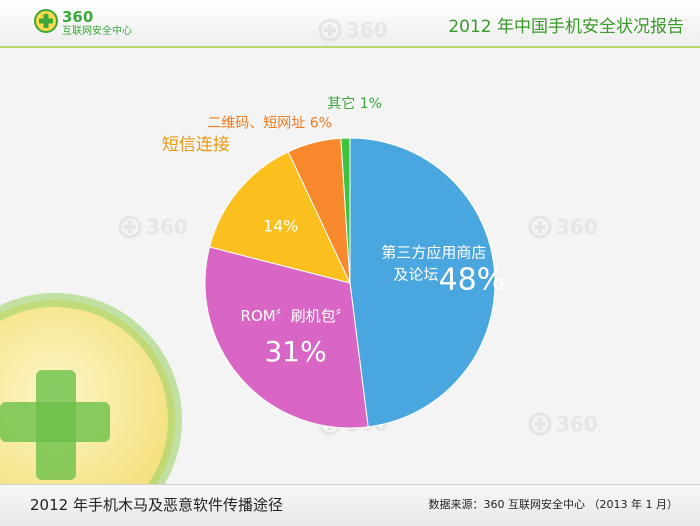  I want to click on pie-slice-sms-link, so click(279, 217).